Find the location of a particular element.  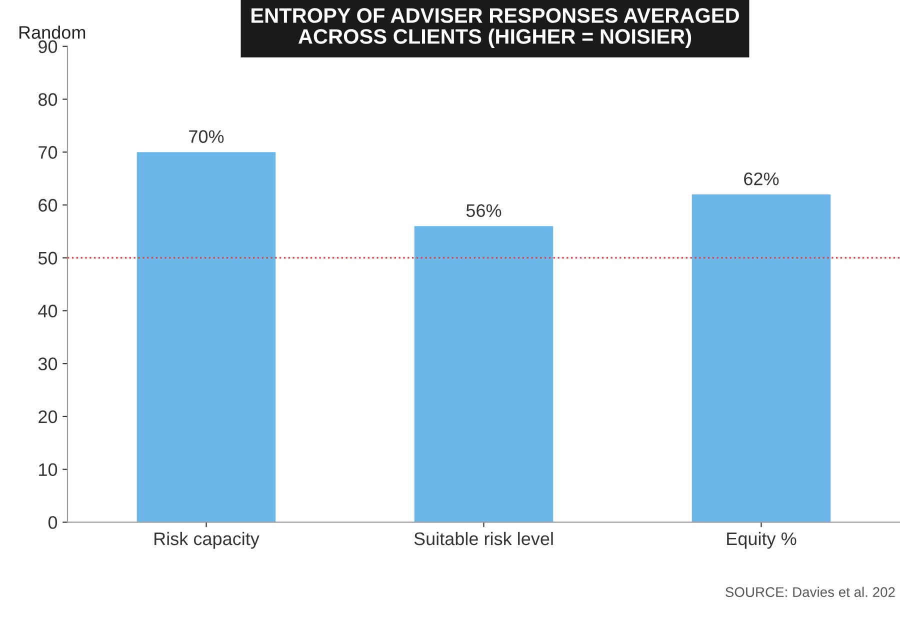

y-tick-label: 20 is located at coordinates (48, 417).